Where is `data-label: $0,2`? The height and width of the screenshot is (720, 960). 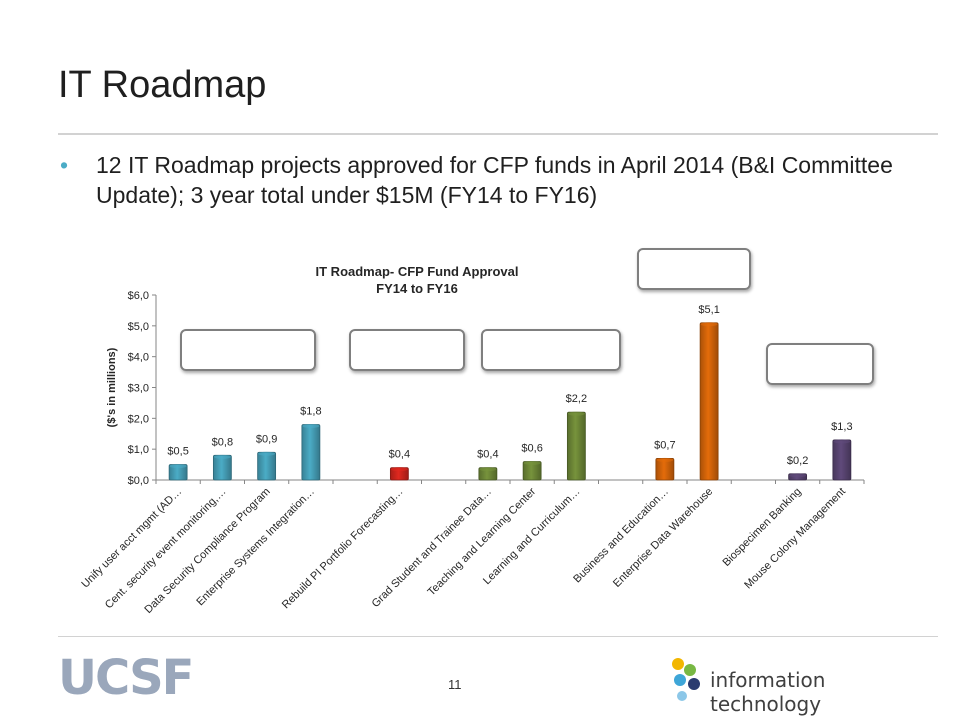
data-label: $0,2 is located at coordinates (797, 461).